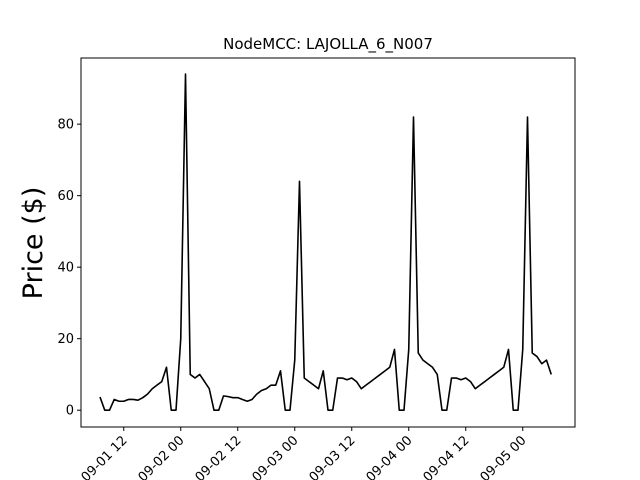 The height and width of the screenshot is (480, 640). I want to click on y-axis-label: Price ($), so click(33, 243).